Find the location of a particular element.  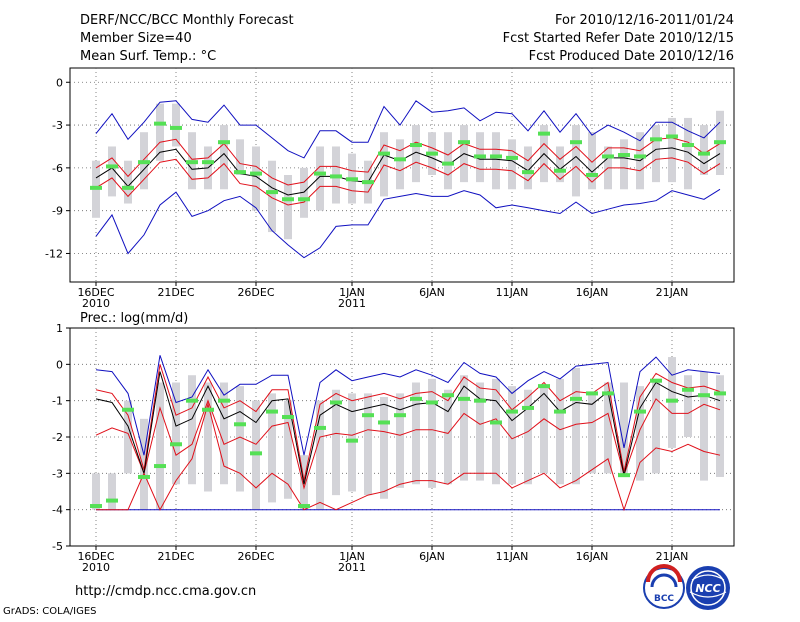

temp-ytick-label: -3 is located at coordinates (57, 125).